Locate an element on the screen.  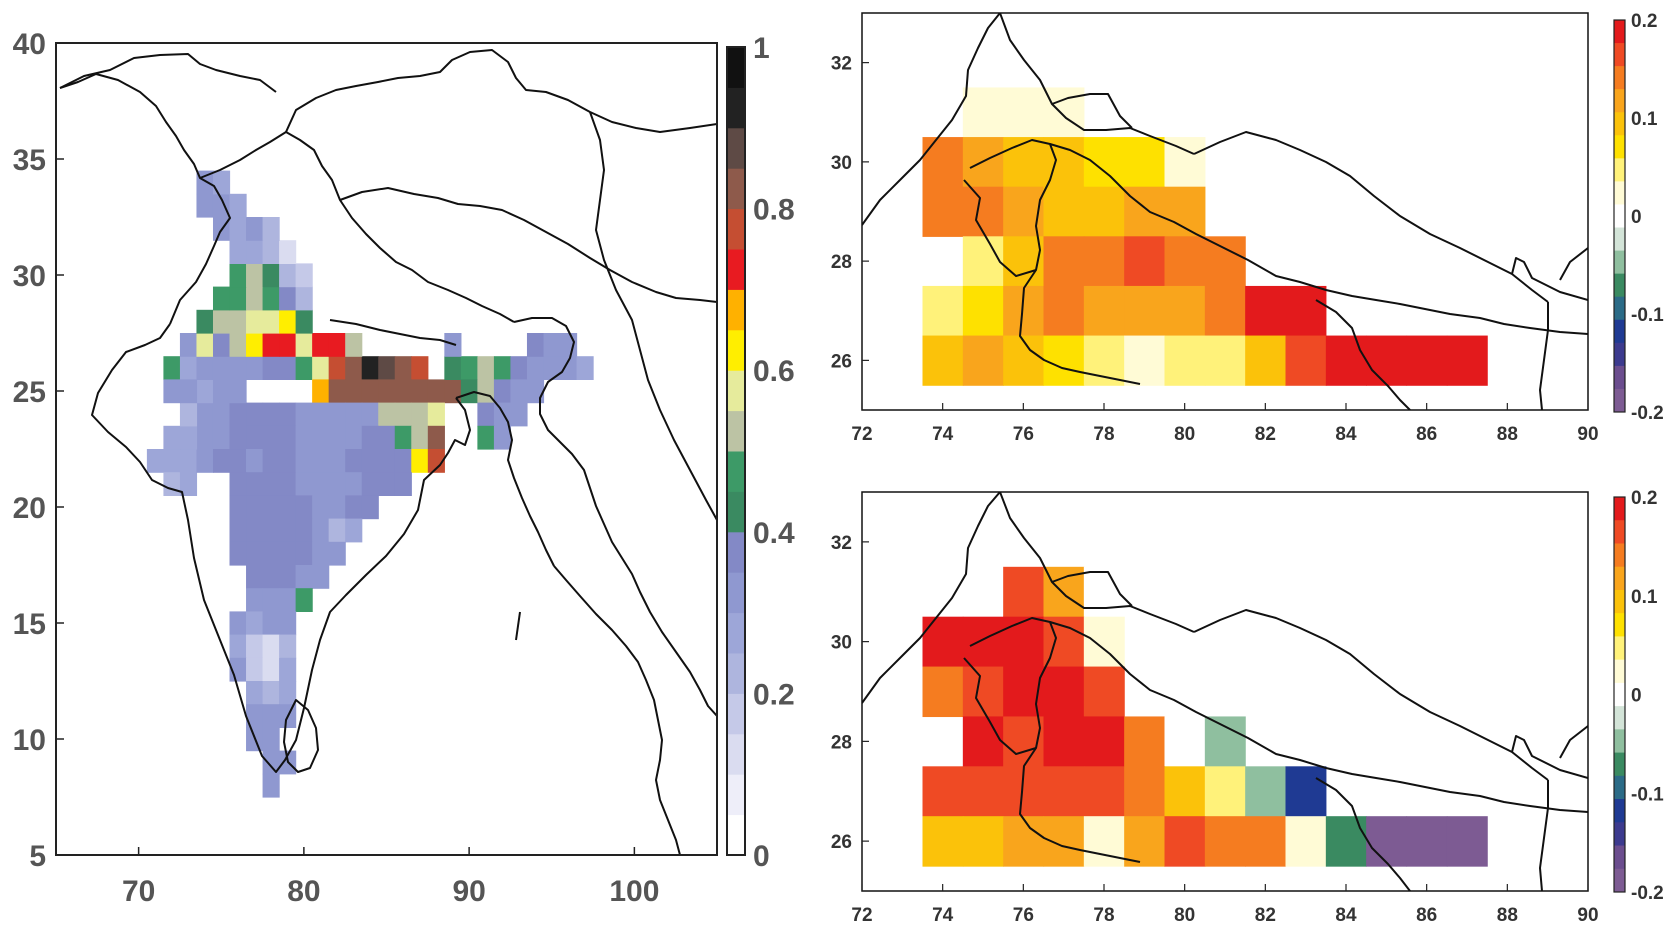
br-bihar-border is located at coordinates (1363, 834).